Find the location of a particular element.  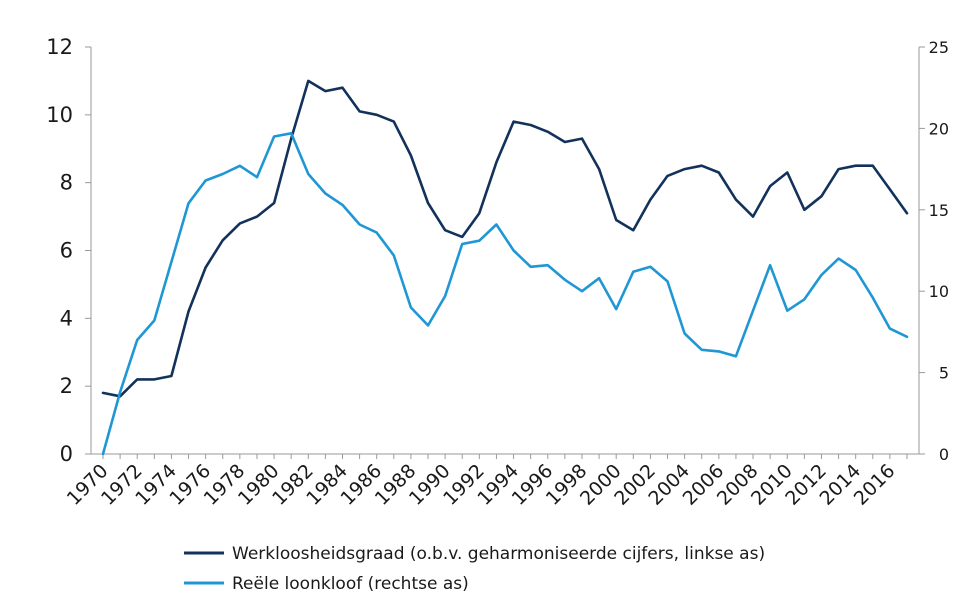

left-tick-label: 4 is located at coordinates (66, 318).